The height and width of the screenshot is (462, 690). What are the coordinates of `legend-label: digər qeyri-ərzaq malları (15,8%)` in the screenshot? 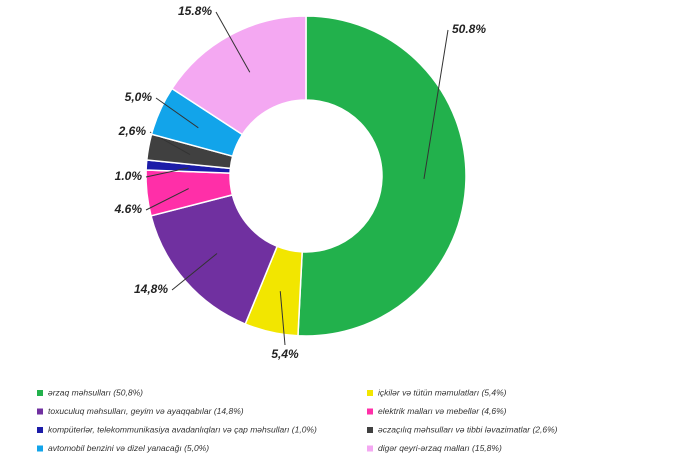 It's located at (440, 448).